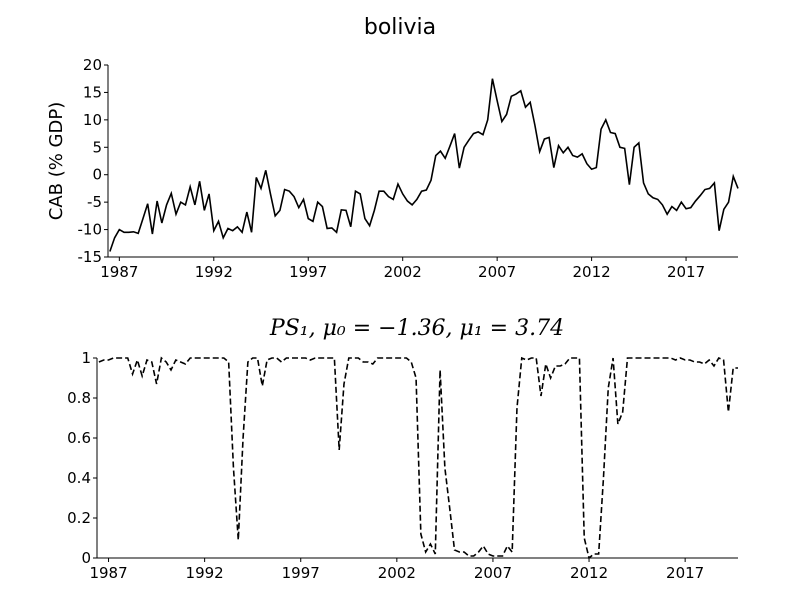 The height and width of the screenshot is (604, 800). What do you see at coordinates (416, 328) in the screenshot?
I see `chart-title: PS₁, μ₀ = −1.36, μ₁ = 3.74` at bounding box center [416, 328].